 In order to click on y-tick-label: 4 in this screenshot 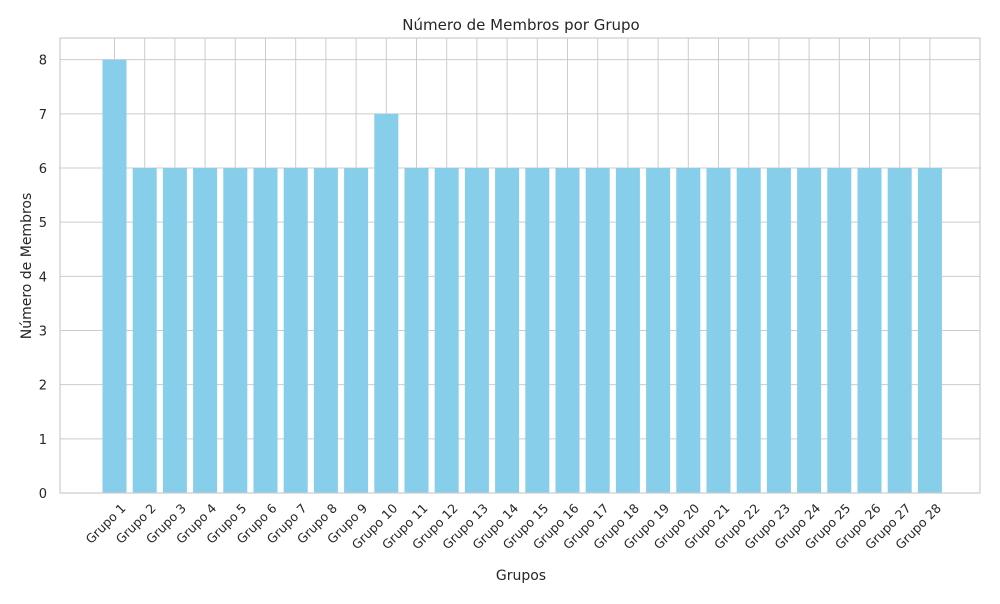, I will do `click(43, 277)`.